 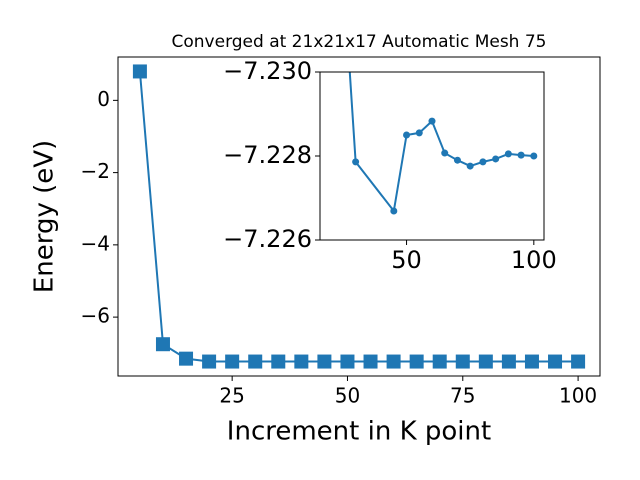 What do you see at coordinates (231, 396) in the screenshot?
I see `x-tick-label: 25` at bounding box center [231, 396].